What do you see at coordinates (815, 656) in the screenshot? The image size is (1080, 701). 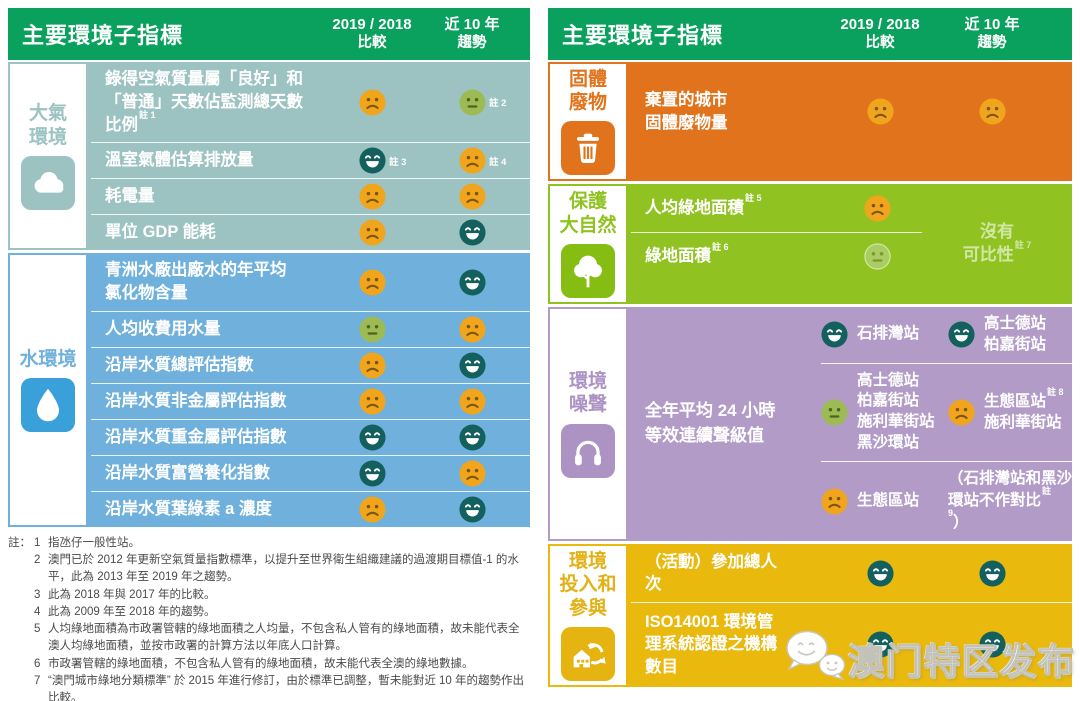 I see `wechat-logo-icon` at bounding box center [815, 656].